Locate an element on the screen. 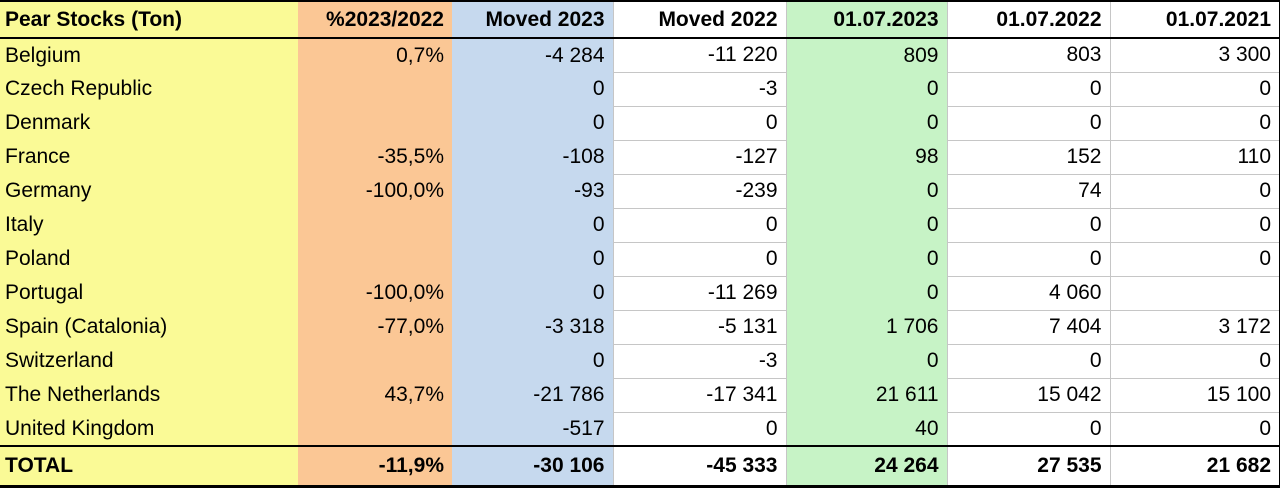  table-row: United Kingdom -517 0 40 0 0 is located at coordinates (640, 429).